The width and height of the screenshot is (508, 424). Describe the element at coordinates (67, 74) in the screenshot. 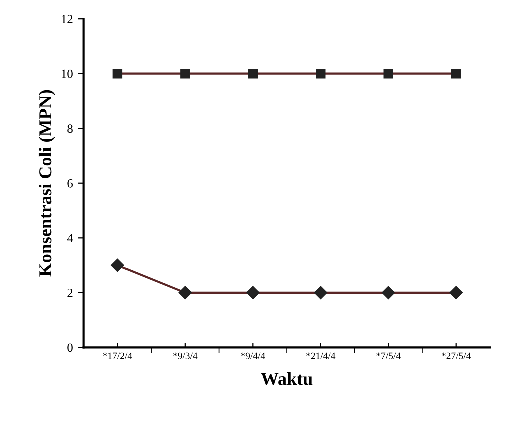

I see `y-tick-label: 10` at that location.